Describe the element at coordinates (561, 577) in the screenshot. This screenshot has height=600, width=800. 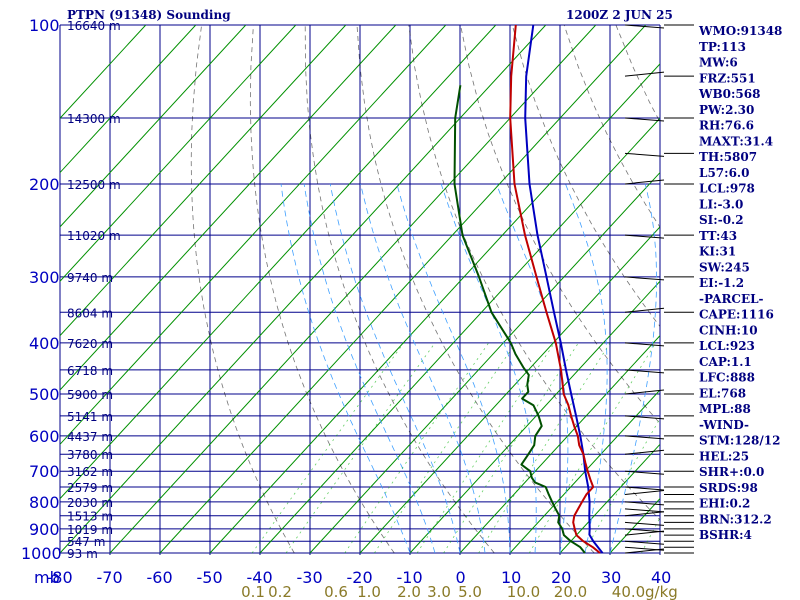
I see `temperature-tick-label: 20` at that location.